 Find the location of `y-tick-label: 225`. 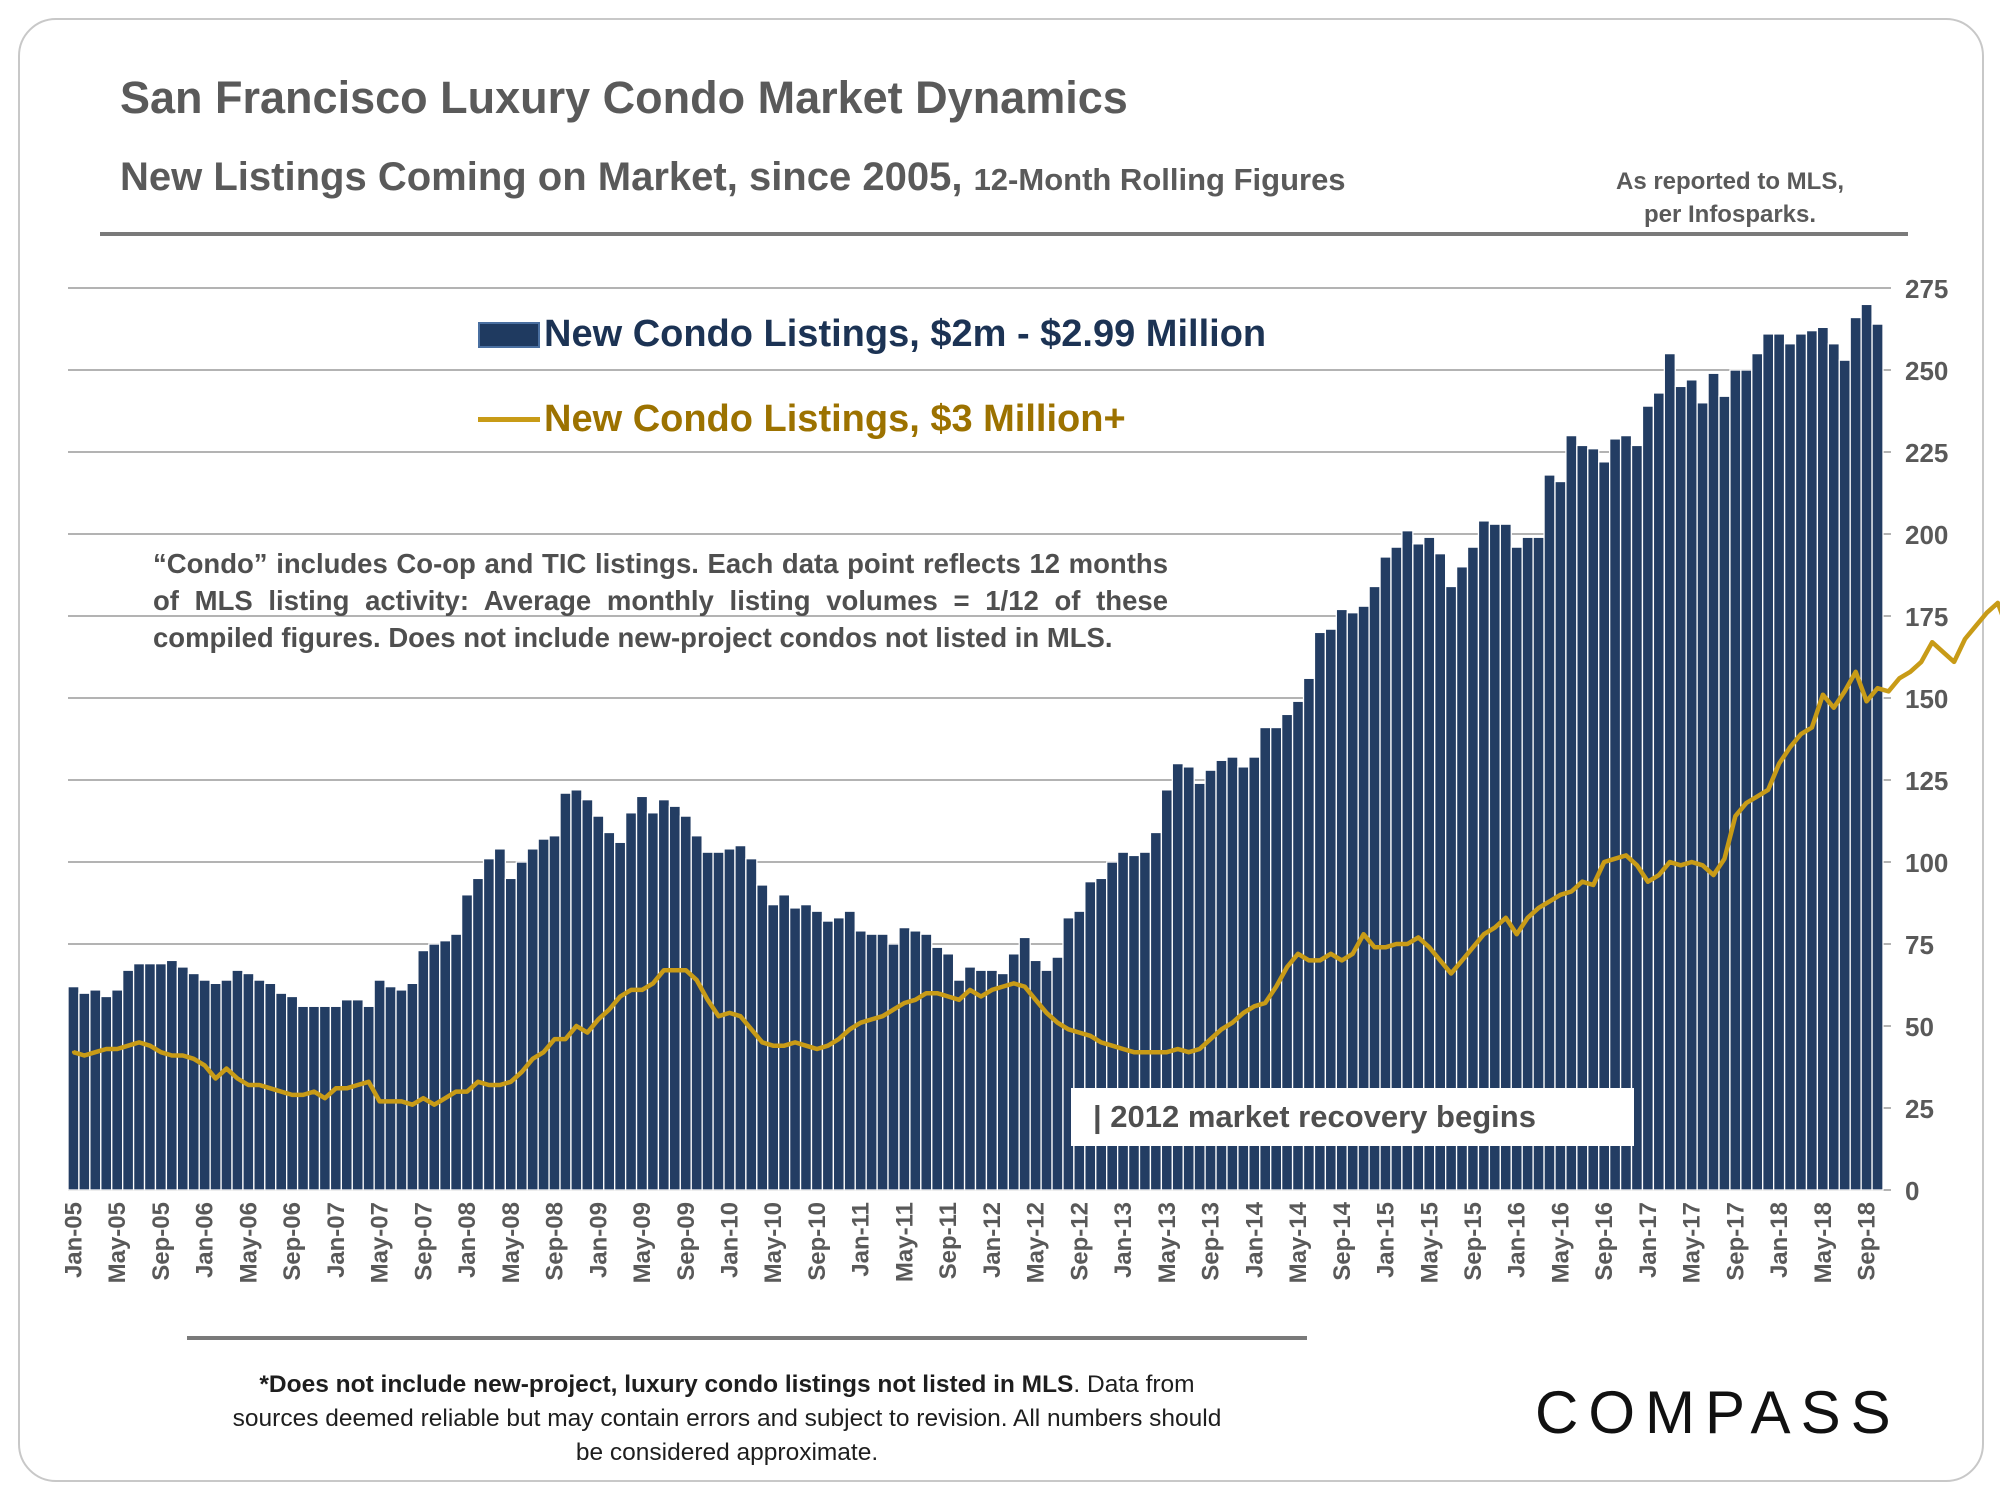

y-tick-label: 225 is located at coordinates (1926, 453).